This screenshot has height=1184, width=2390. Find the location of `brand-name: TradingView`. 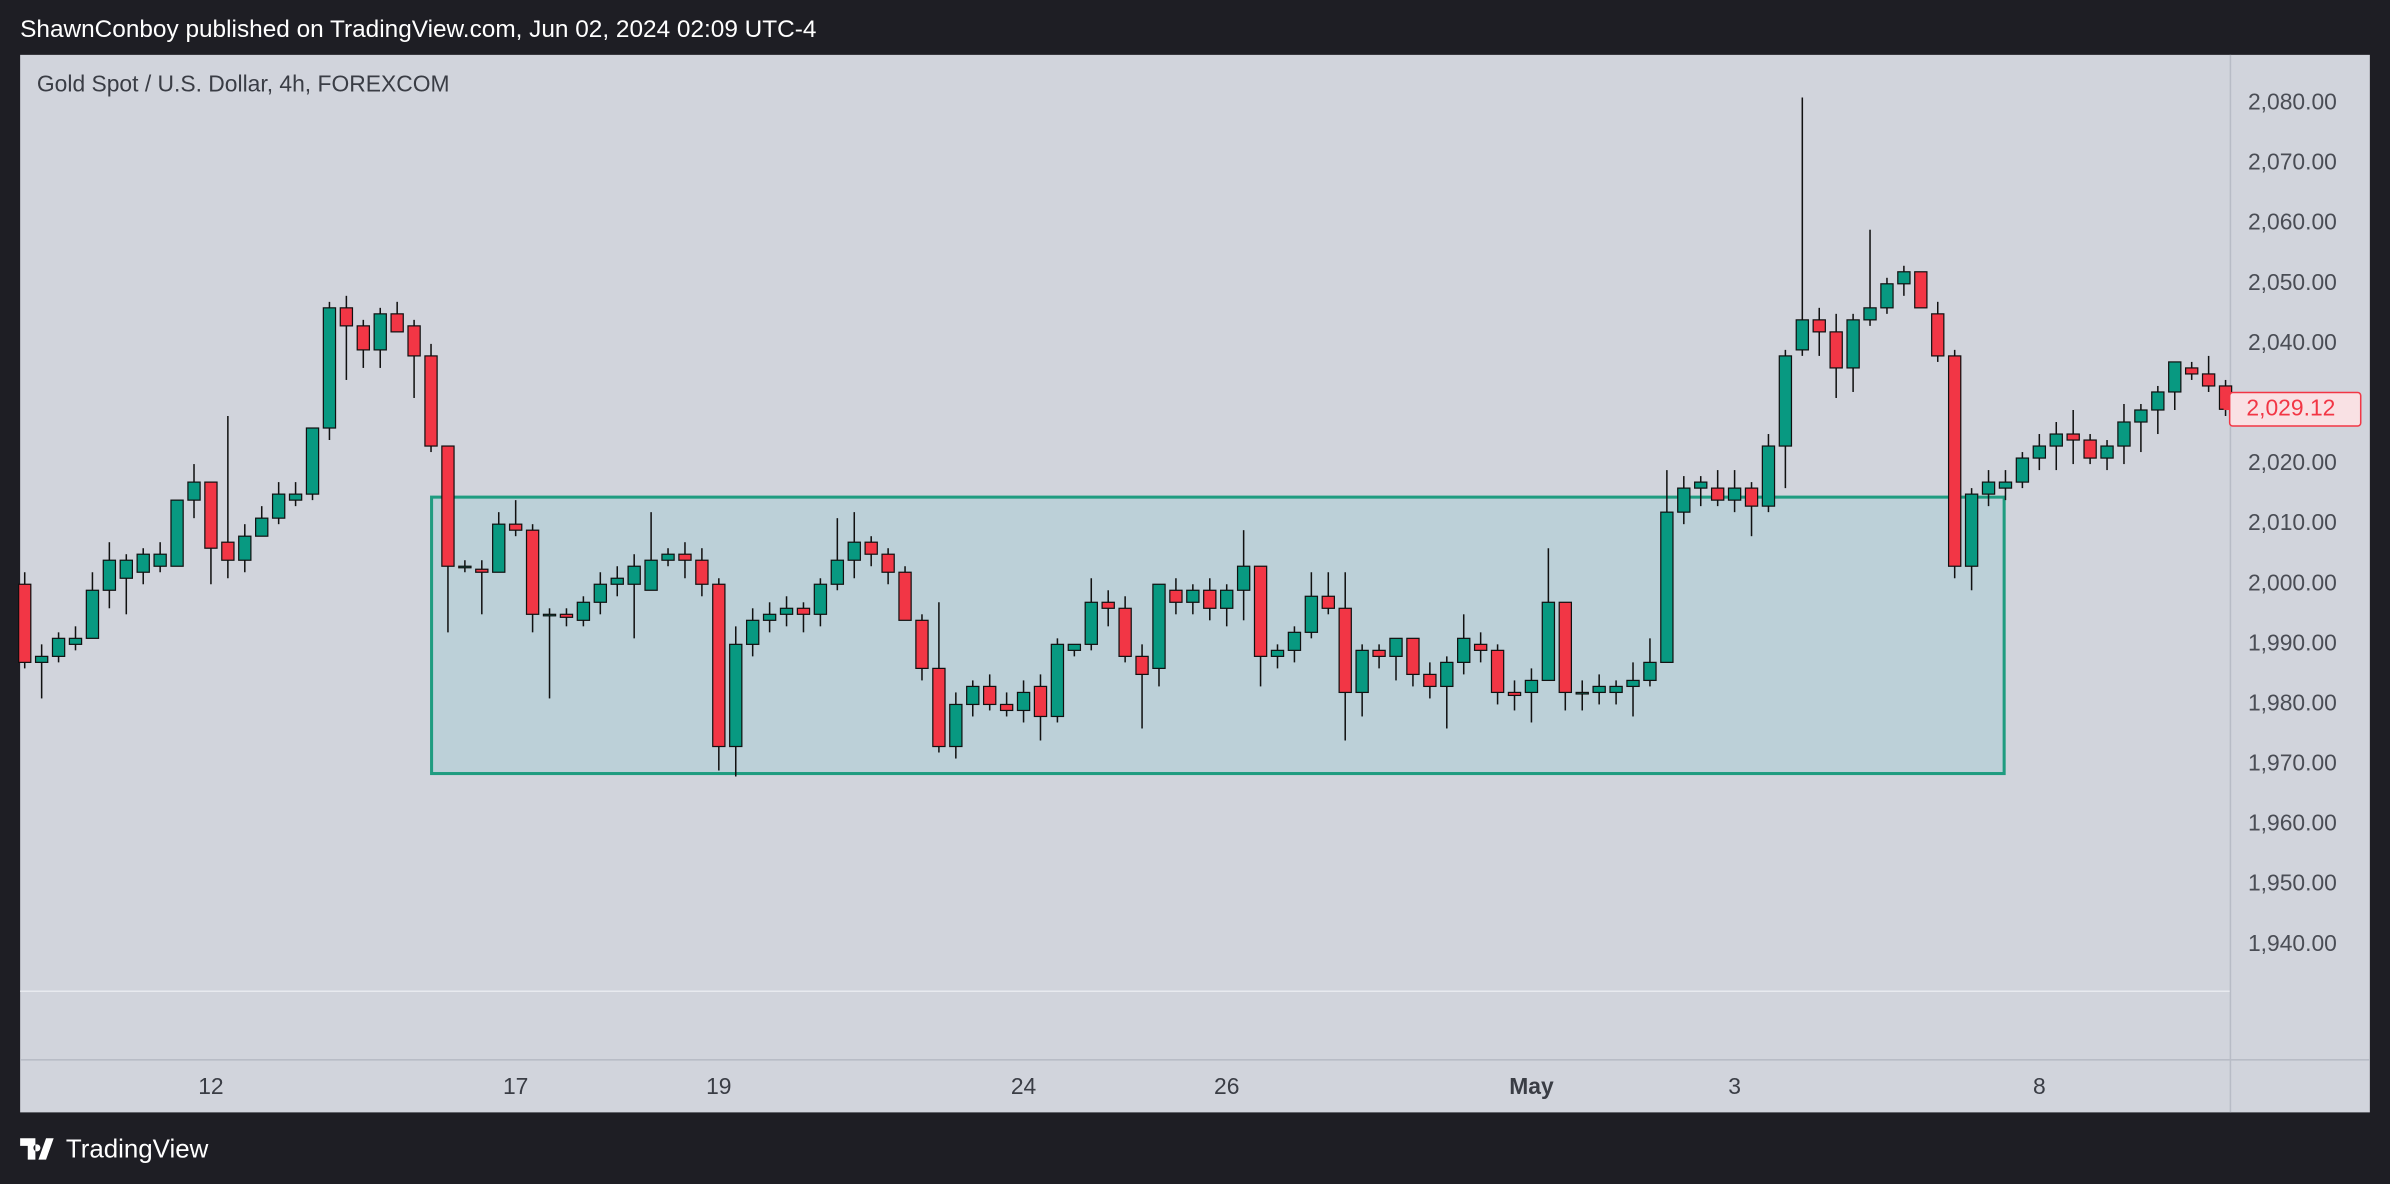

brand-name: TradingView is located at coordinates (137, 1149).